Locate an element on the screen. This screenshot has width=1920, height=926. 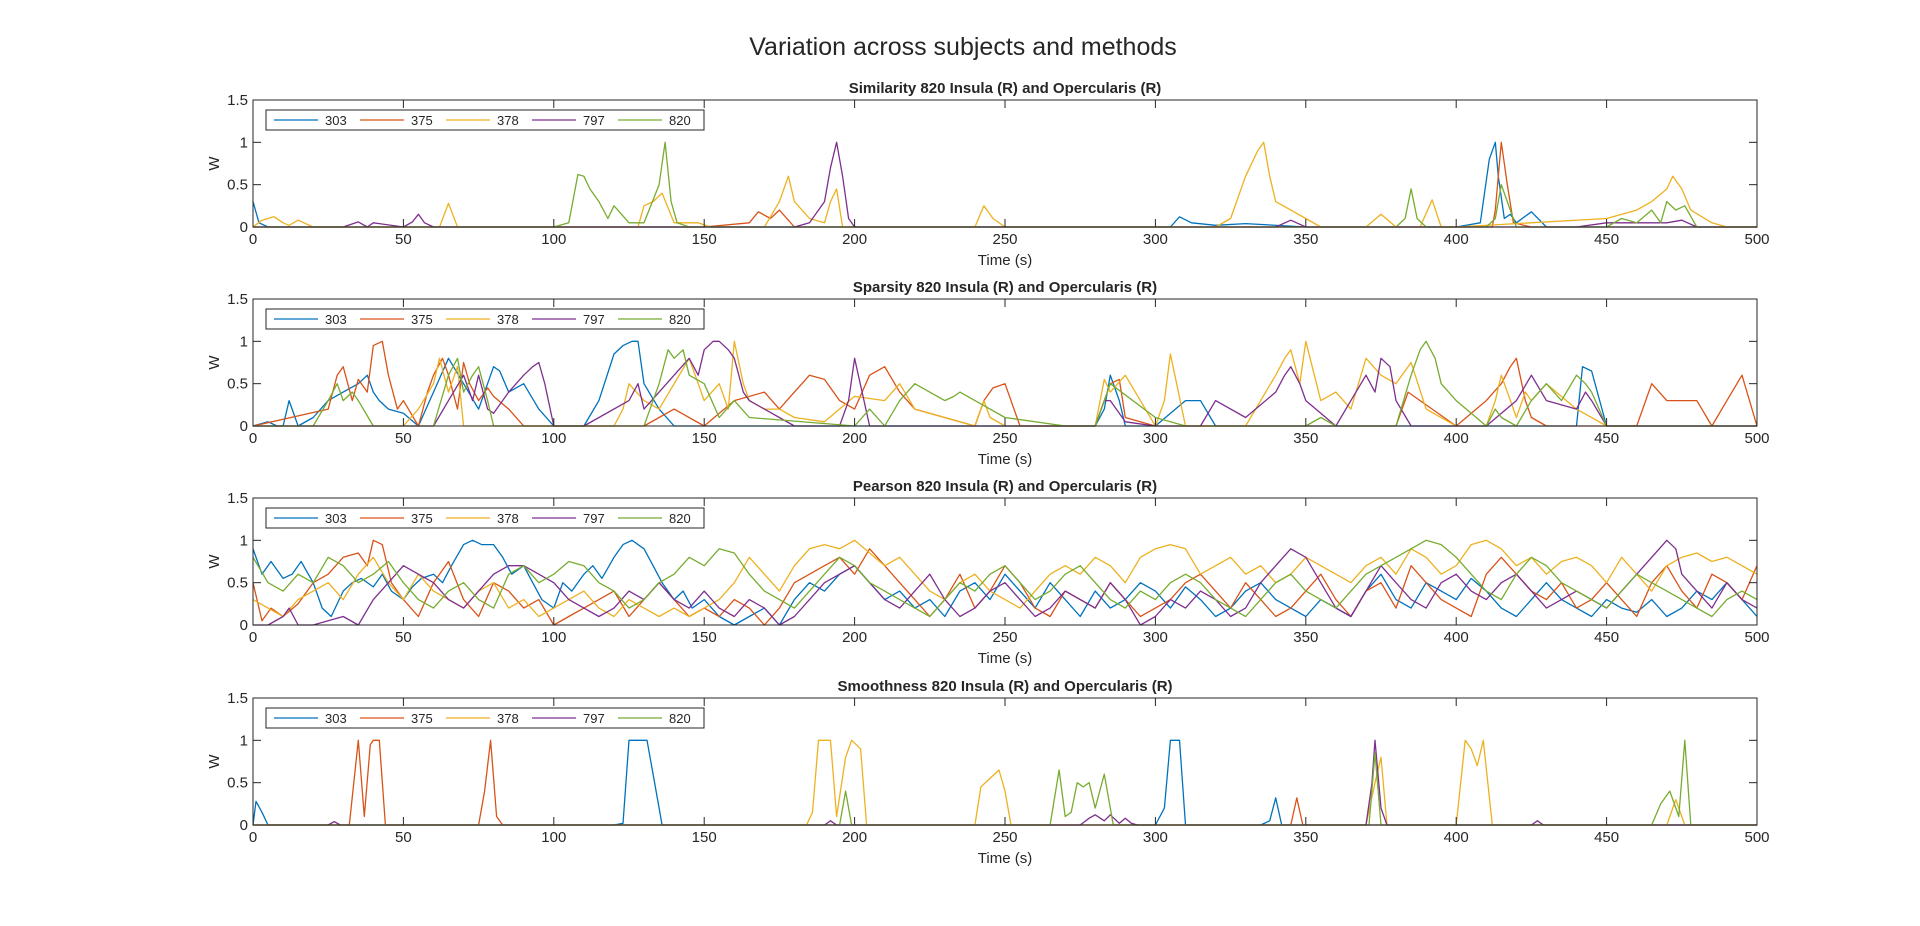
figure-title: Variation across subjects and methods is located at coordinates (963, 47).